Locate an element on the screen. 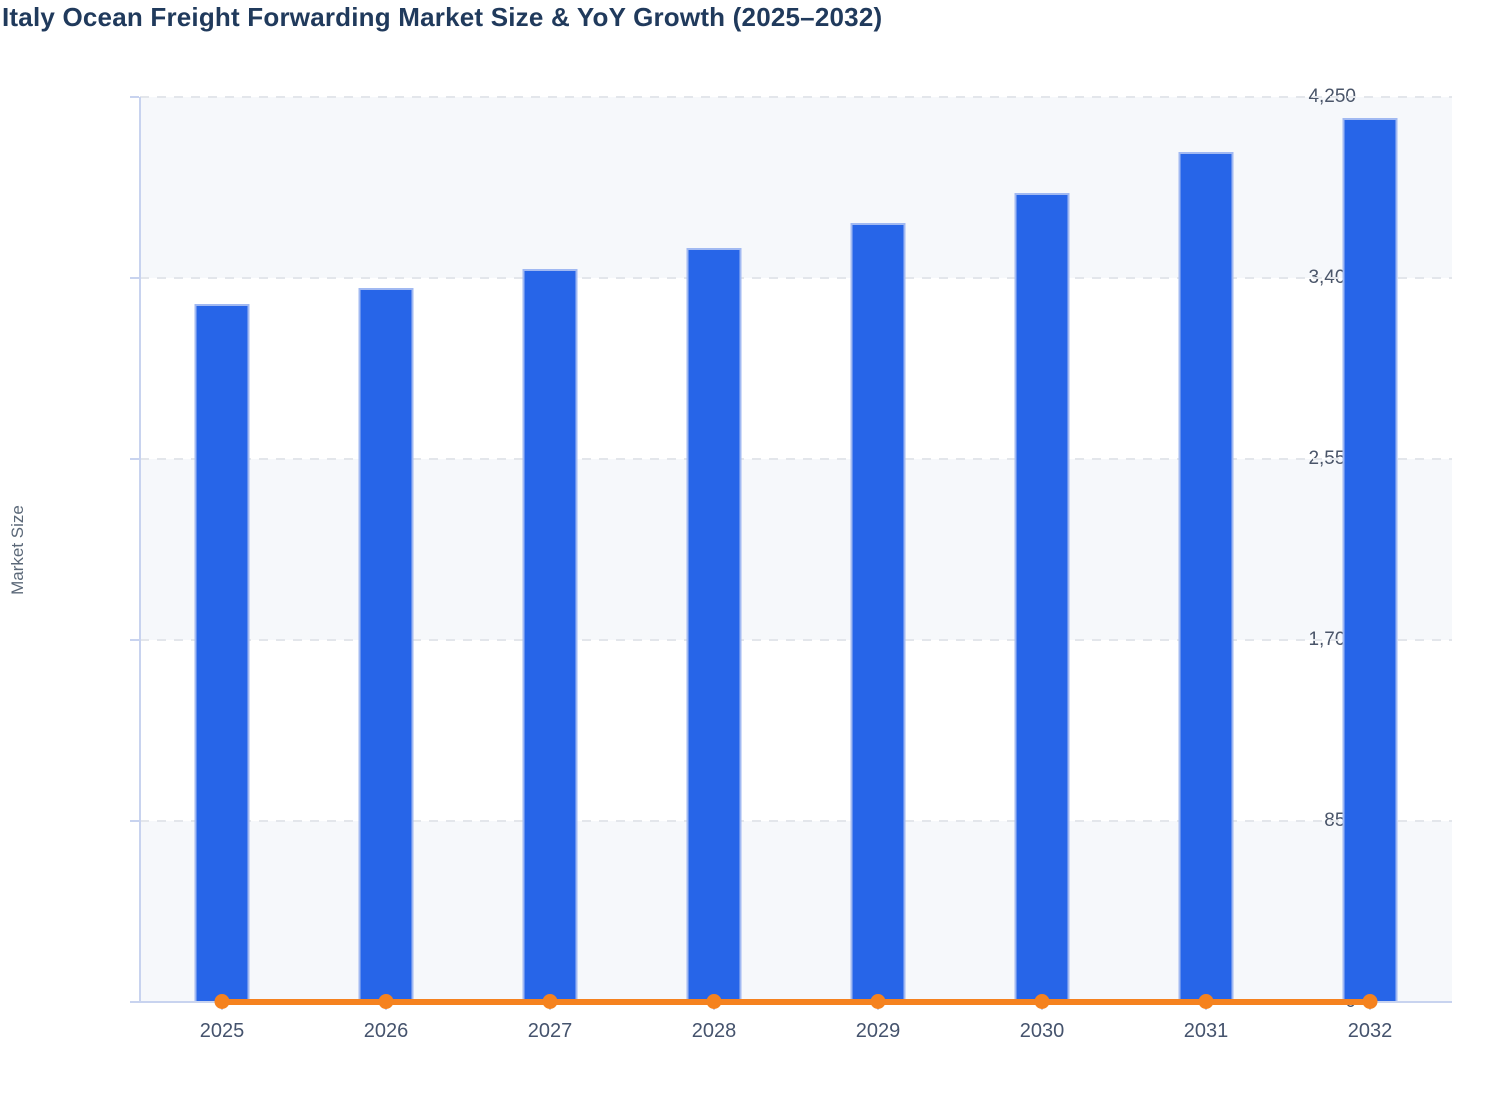 The image size is (1508, 1120). bar-2031 is located at coordinates (1206, 577).